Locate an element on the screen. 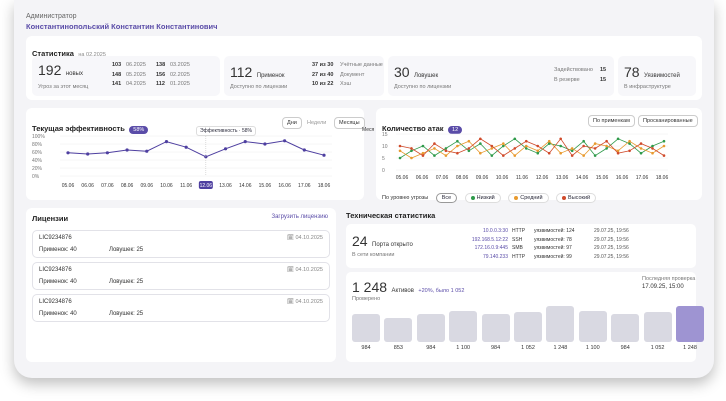 This screenshot has height=401, width=726. threats-count: 192 is located at coordinates (50, 70).